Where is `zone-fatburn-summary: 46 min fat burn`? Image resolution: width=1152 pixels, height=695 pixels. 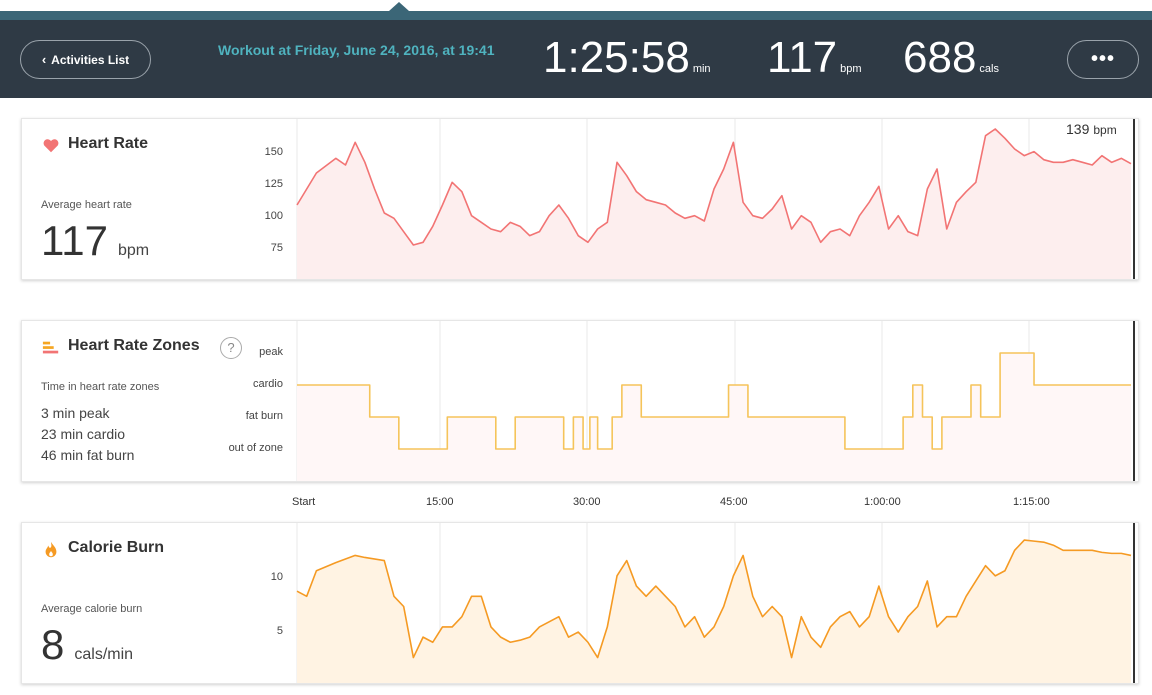
zone-fatburn-summary: 46 min fat burn is located at coordinates (88, 455).